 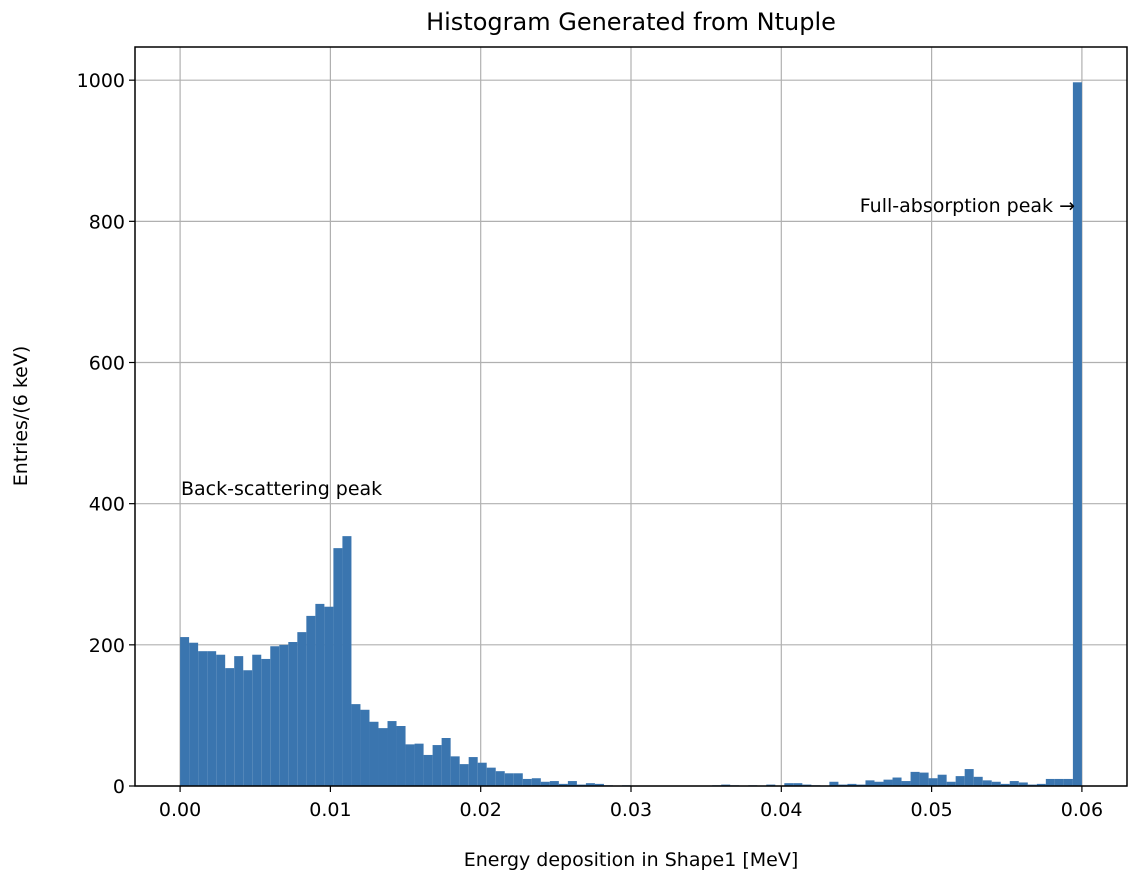 I want to click on x-tick-label: 0.05, so click(x=931, y=810).